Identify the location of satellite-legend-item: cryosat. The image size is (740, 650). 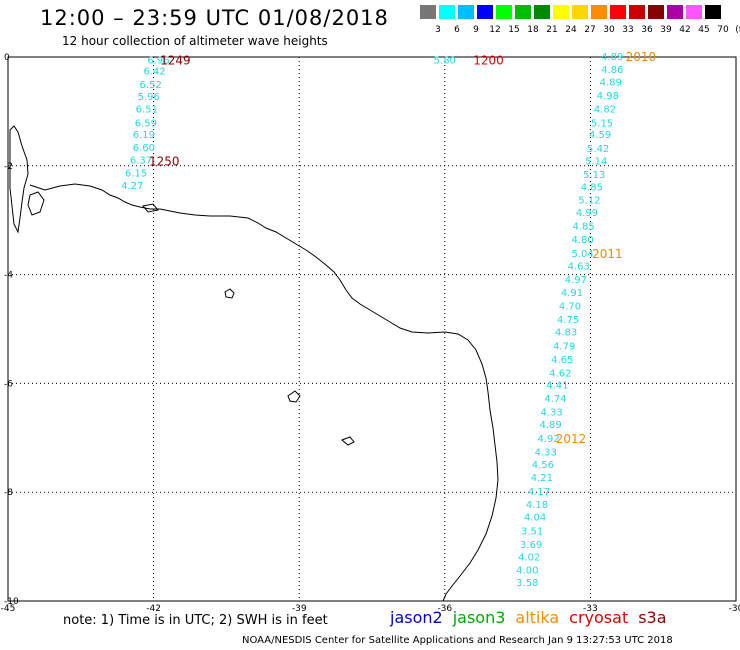
(599, 617).